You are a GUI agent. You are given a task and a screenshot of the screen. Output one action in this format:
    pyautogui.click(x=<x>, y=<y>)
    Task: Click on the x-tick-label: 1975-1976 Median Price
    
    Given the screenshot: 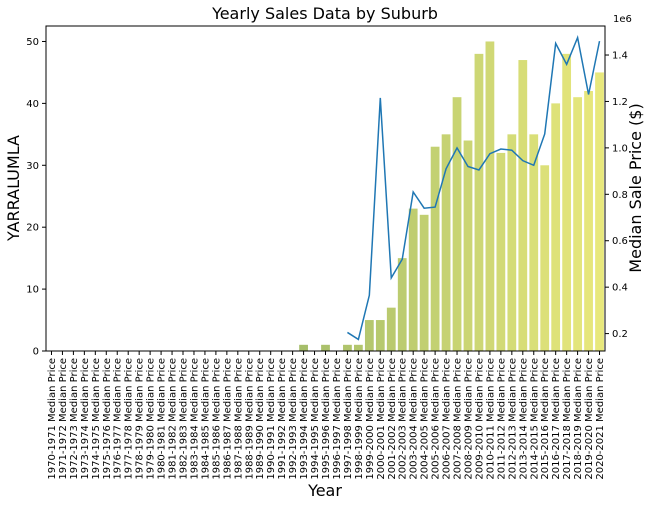 What is the action you would take?
    pyautogui.click(x=107, y=419)
    